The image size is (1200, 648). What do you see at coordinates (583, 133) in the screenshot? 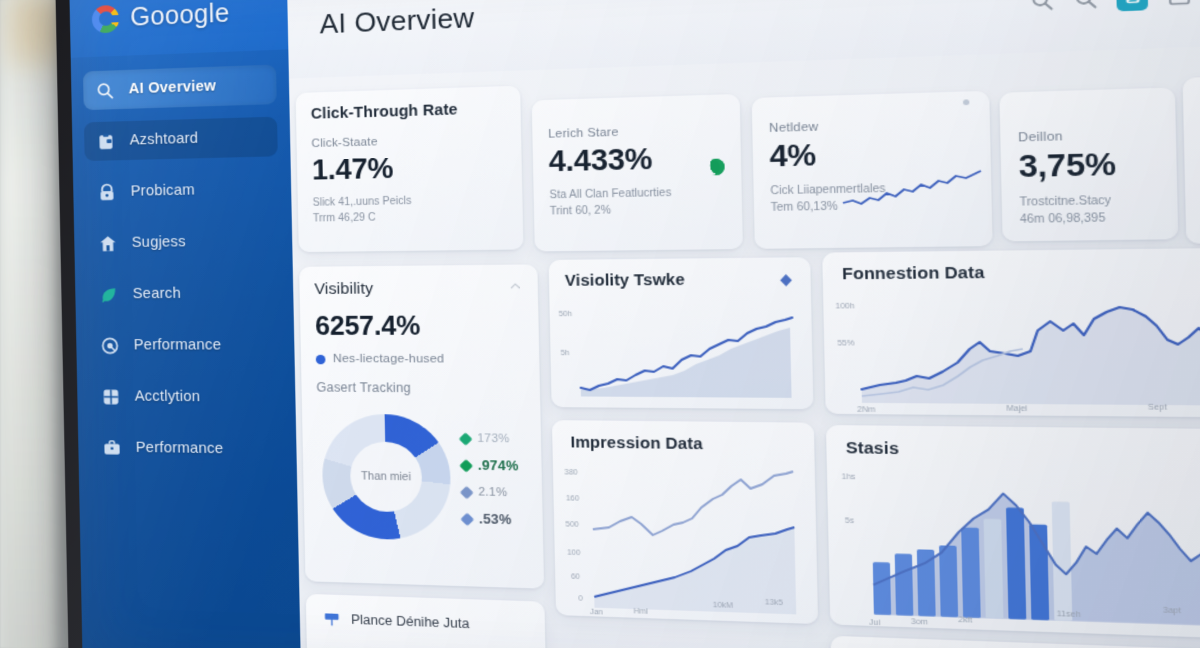
I see `metric-label: Lerich Stare` at bounding box center [583, 133].